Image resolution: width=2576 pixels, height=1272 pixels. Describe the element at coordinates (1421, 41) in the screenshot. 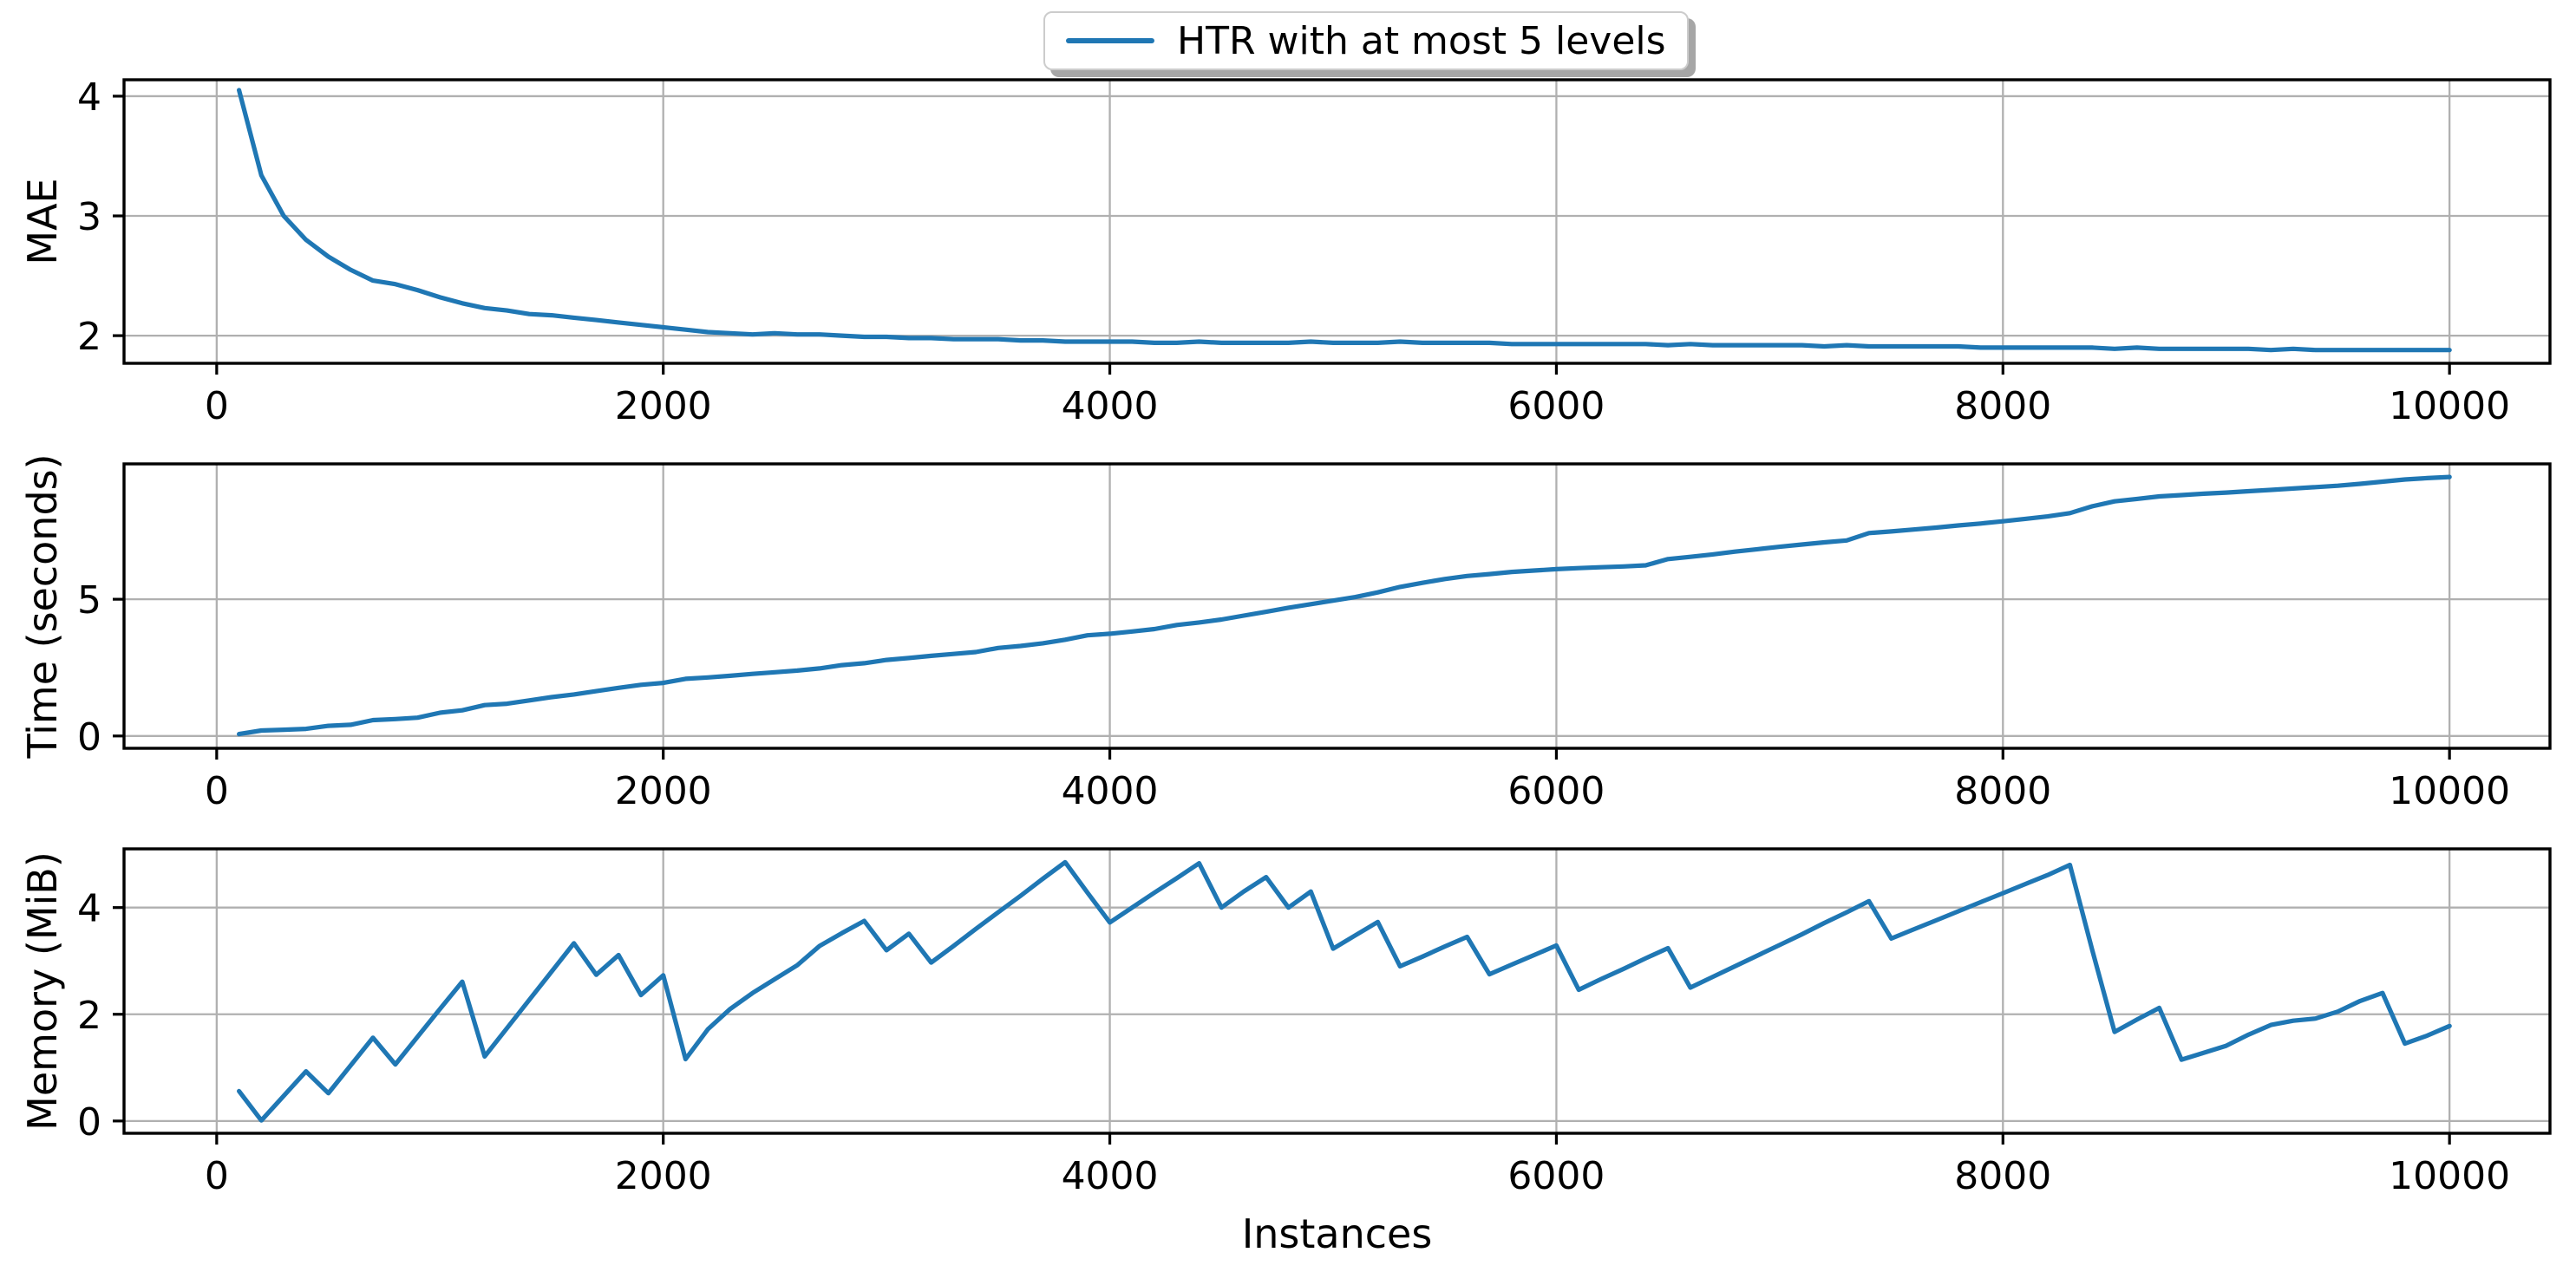

I see `legend-label: HTR with at most 5 levels` at that location.